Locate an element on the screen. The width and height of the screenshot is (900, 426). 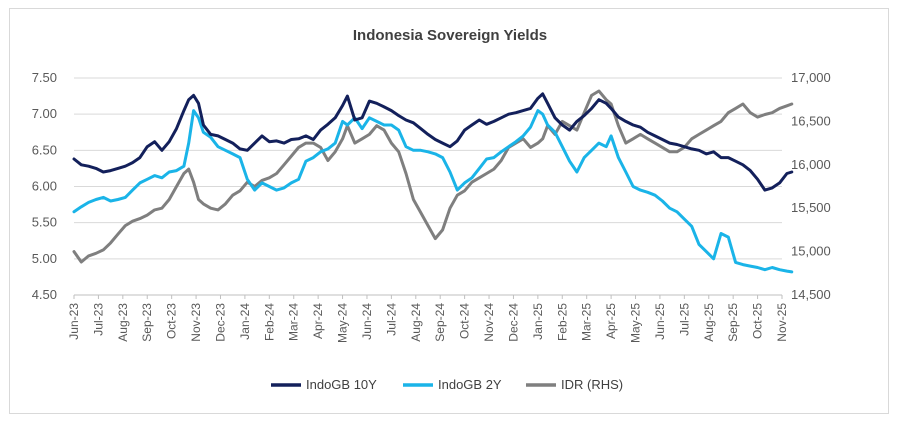
chart-title: Indonesia Sovereign Yields is located at coordinates (450, 35).